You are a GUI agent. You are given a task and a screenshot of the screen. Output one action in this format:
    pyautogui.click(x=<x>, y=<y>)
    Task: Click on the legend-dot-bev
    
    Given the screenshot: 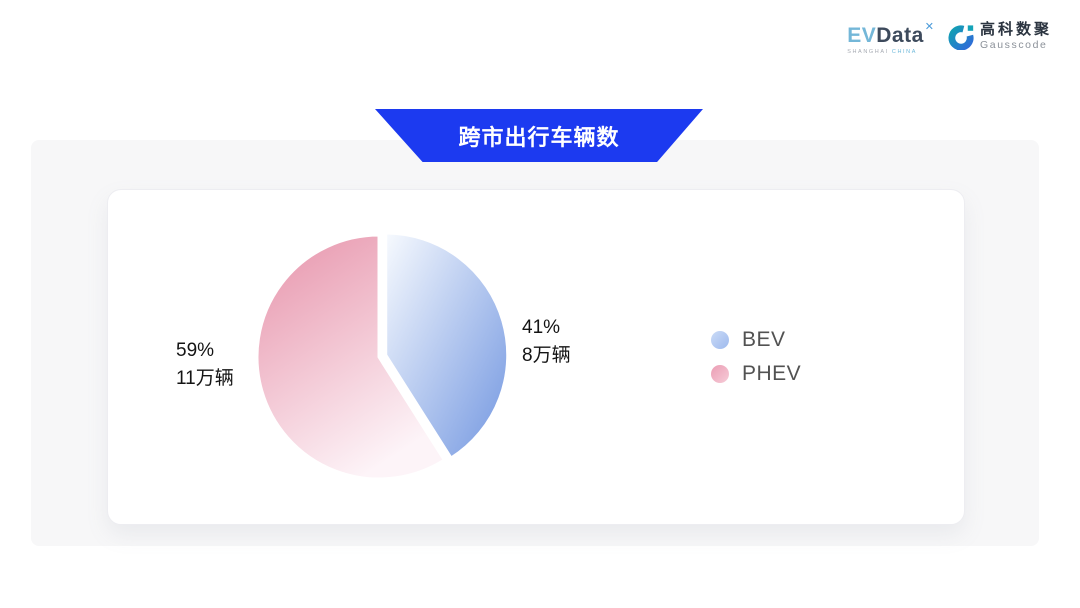 What is the action you would take?
    pyautogui.click(x=720, y=340)
    